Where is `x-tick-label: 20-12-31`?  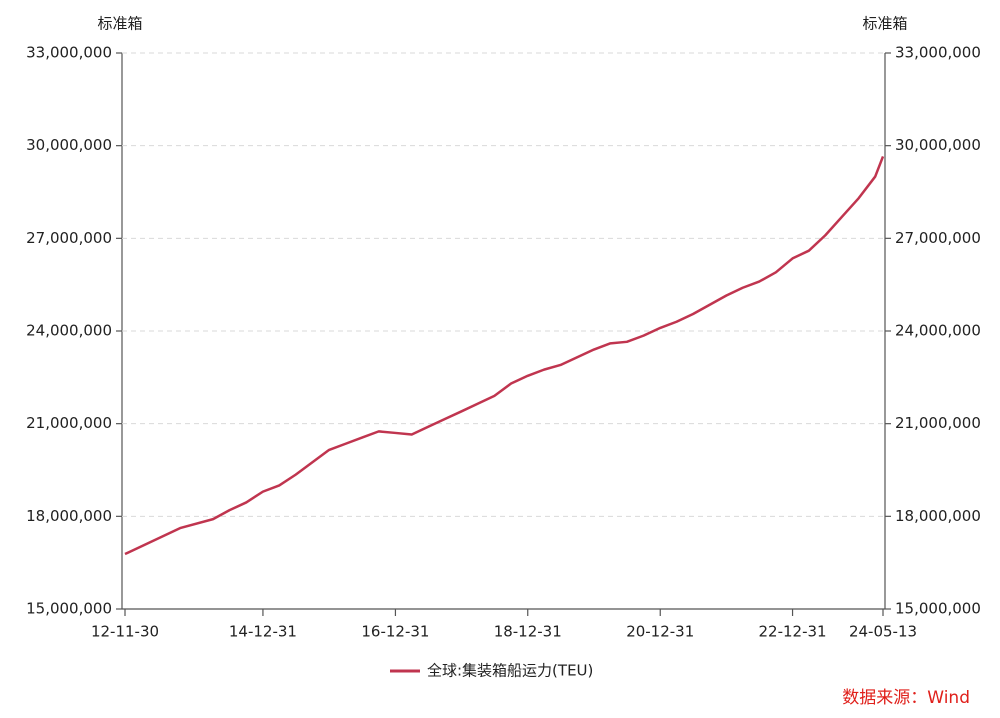
x-tick-label: 20-12-31 is located at coordinates (660, 632).